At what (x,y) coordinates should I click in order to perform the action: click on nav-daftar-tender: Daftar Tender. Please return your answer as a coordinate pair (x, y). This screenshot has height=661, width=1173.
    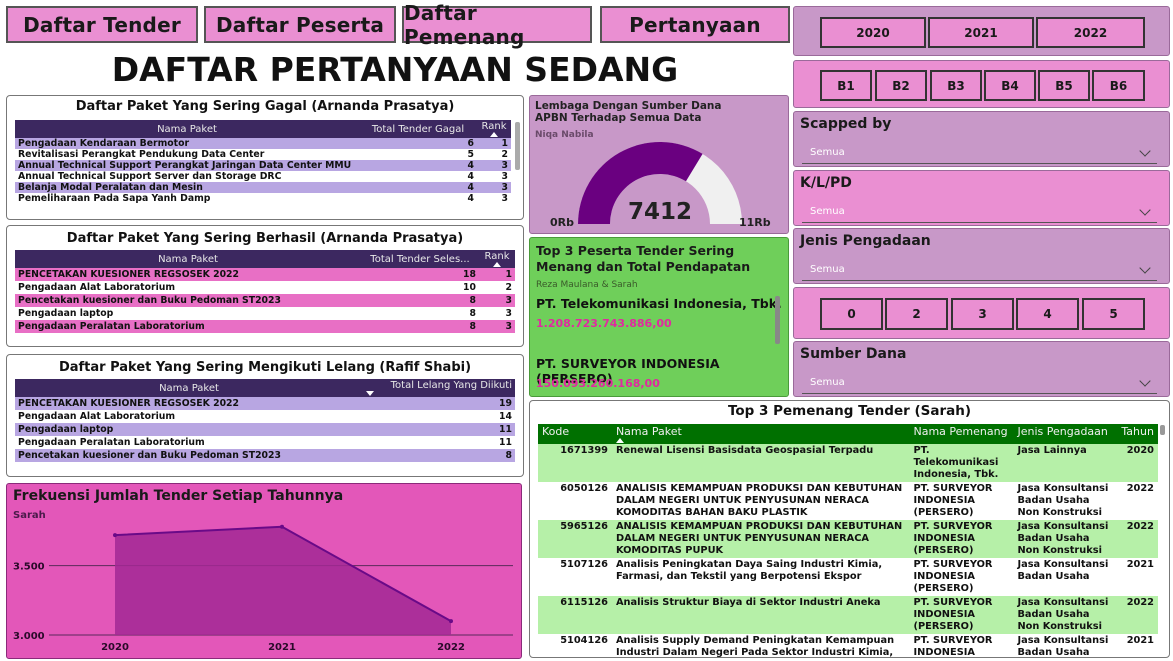
    Looking at the image, I should click on (102, 24).